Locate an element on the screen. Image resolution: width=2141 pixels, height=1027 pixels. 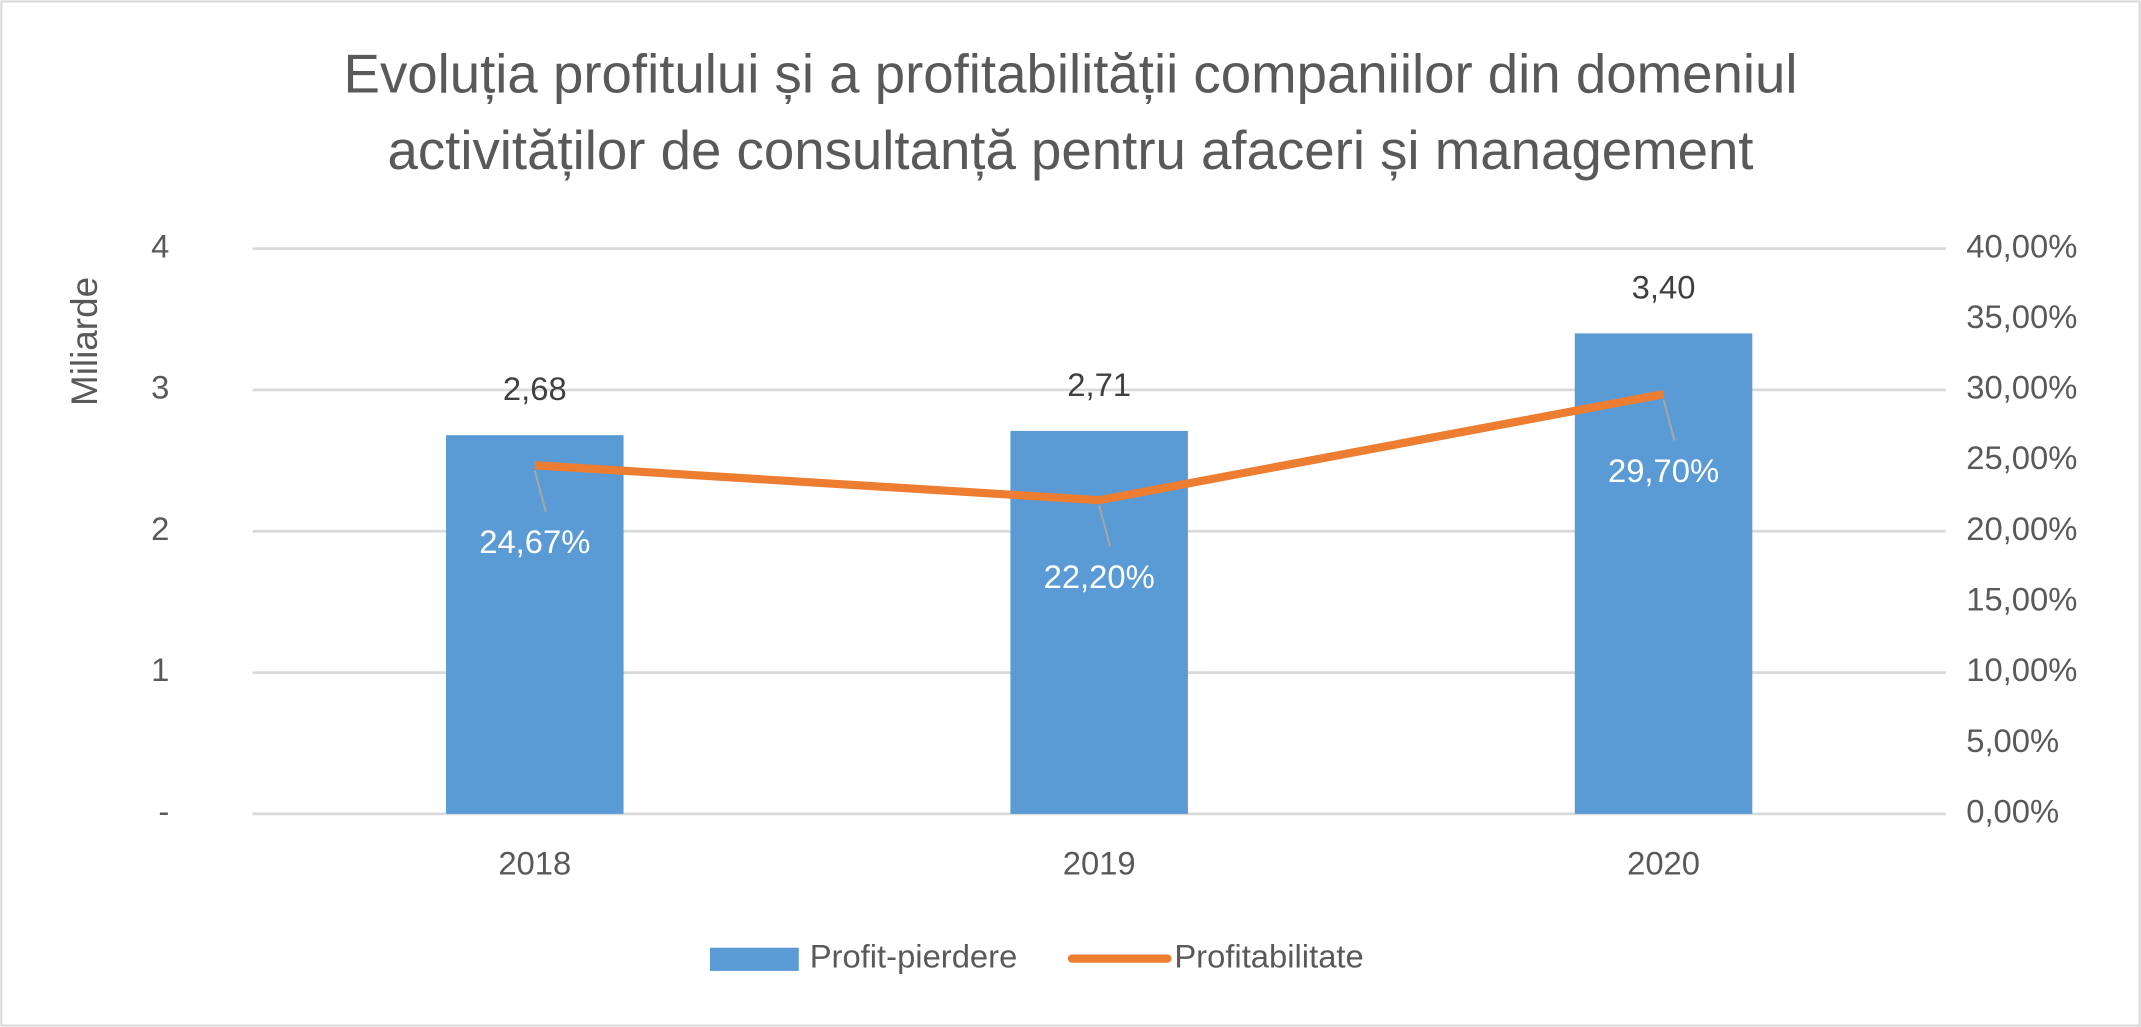
y2-tick-label: 25,00% is located at coordinates (2021, 457).